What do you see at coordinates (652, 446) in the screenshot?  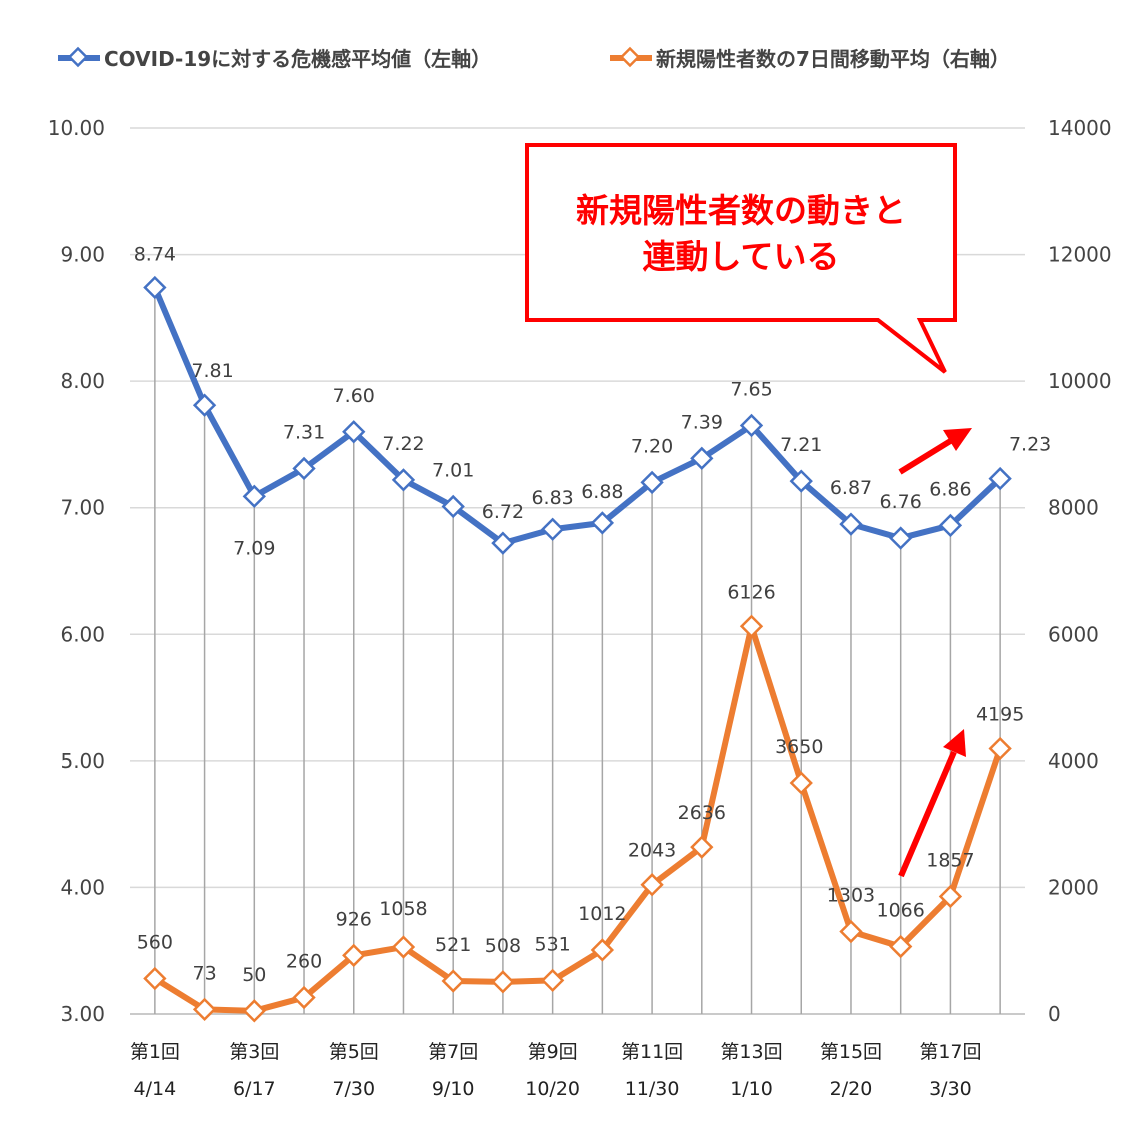 I see `data-label: 7.20` at bounding box center [652, 446].